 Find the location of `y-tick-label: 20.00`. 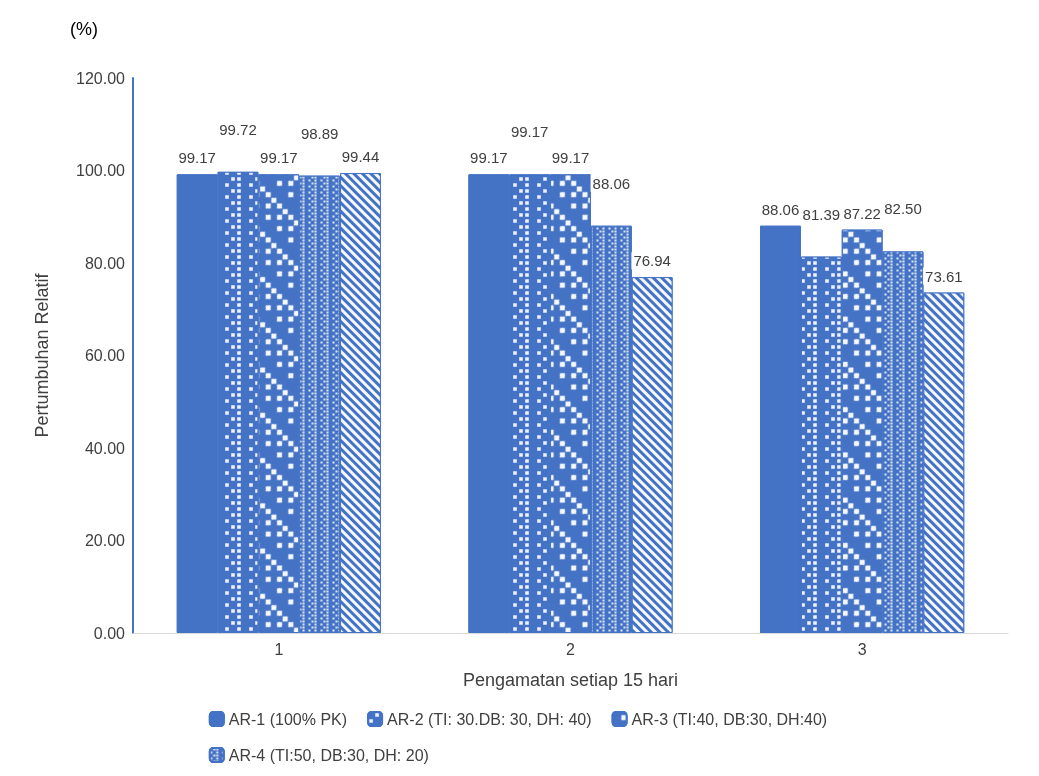

y-tick-label: 20.00 is located at coordinates (105, 540).